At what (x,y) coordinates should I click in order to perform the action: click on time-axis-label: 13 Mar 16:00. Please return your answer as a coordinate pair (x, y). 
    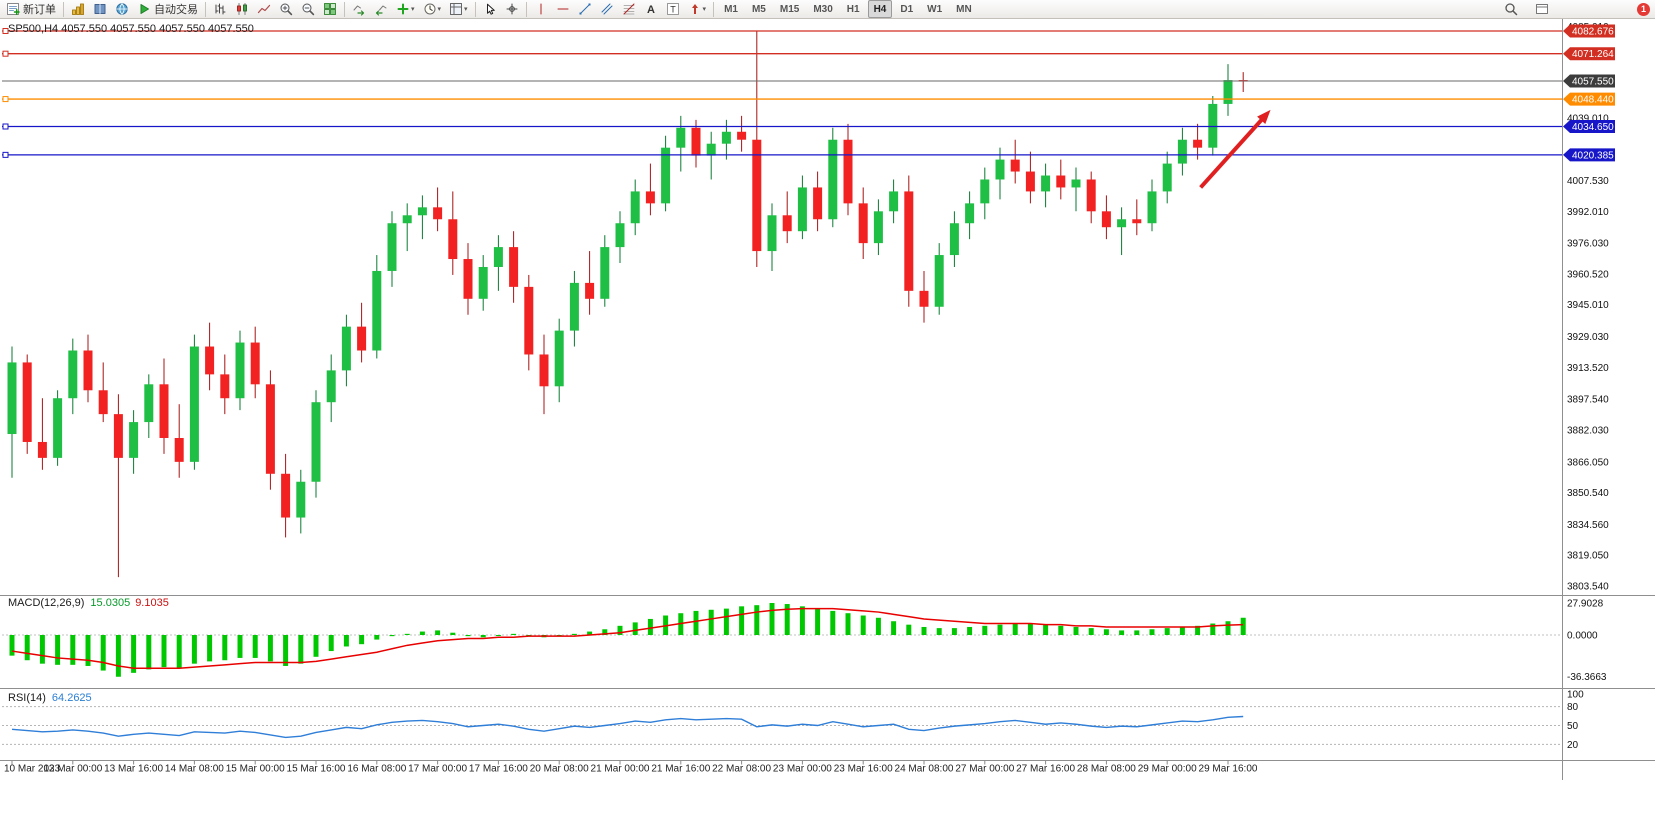
    Looking at the image, I should click on (133, 769).